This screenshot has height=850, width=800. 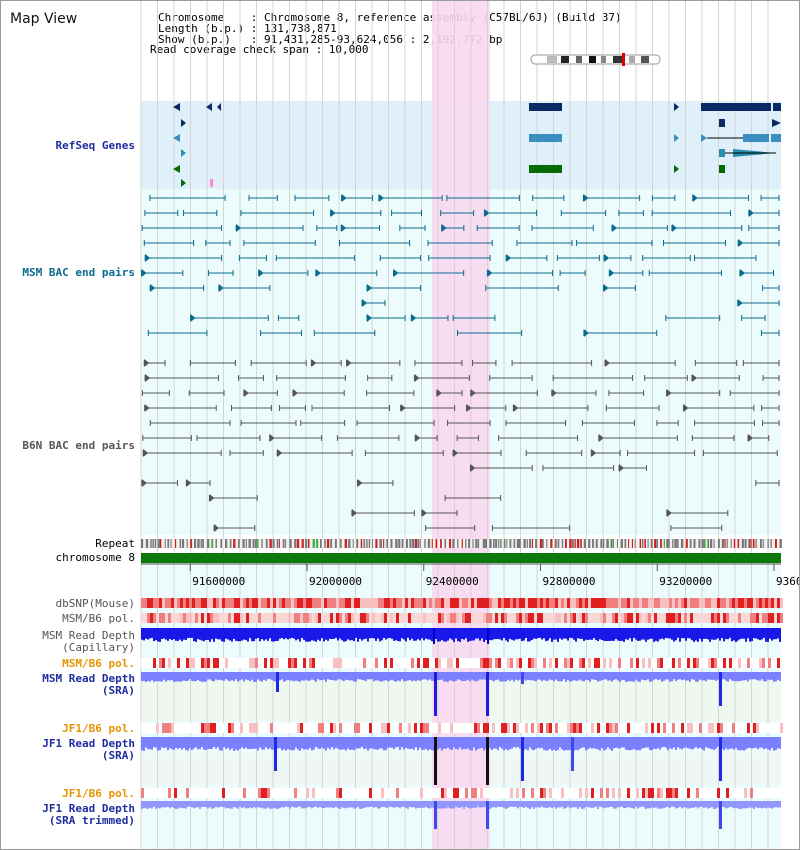 I want to click on msm-bac-track, so click(x=460, y=265).